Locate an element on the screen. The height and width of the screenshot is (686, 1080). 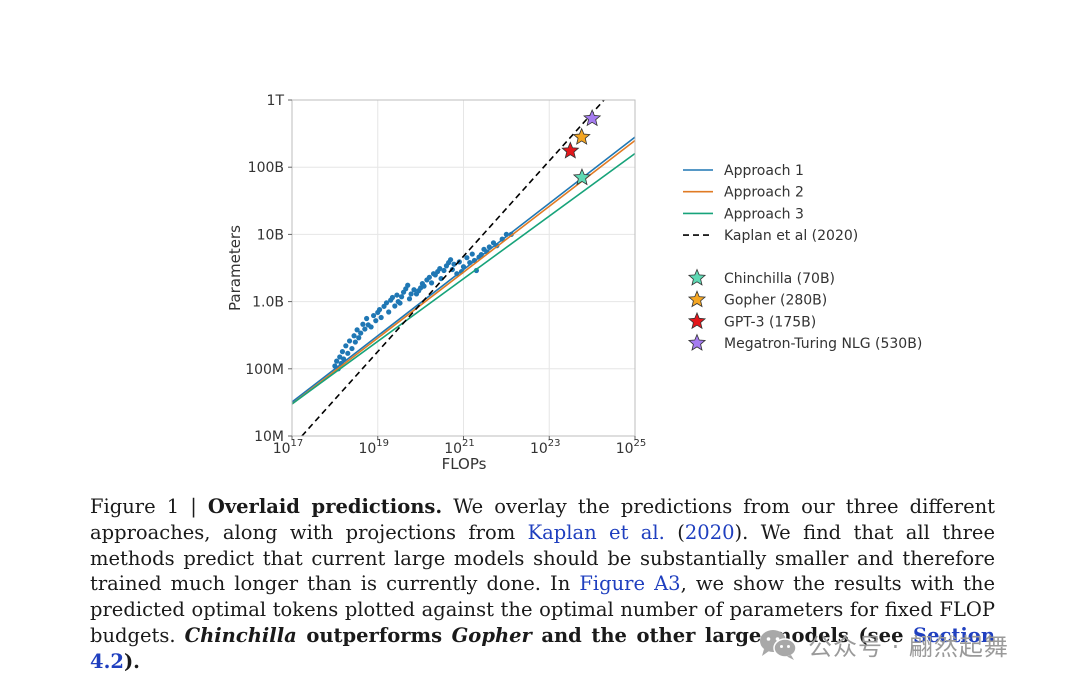
y-tick-label: 1.0B is located at coordinates (268, 303).